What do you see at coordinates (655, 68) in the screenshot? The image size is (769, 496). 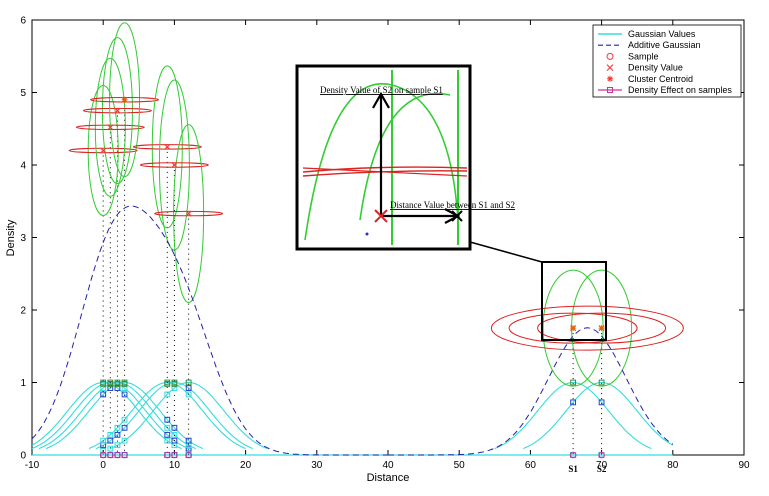 I see `legend-label: Density Value` at bounding box center [655, 68].